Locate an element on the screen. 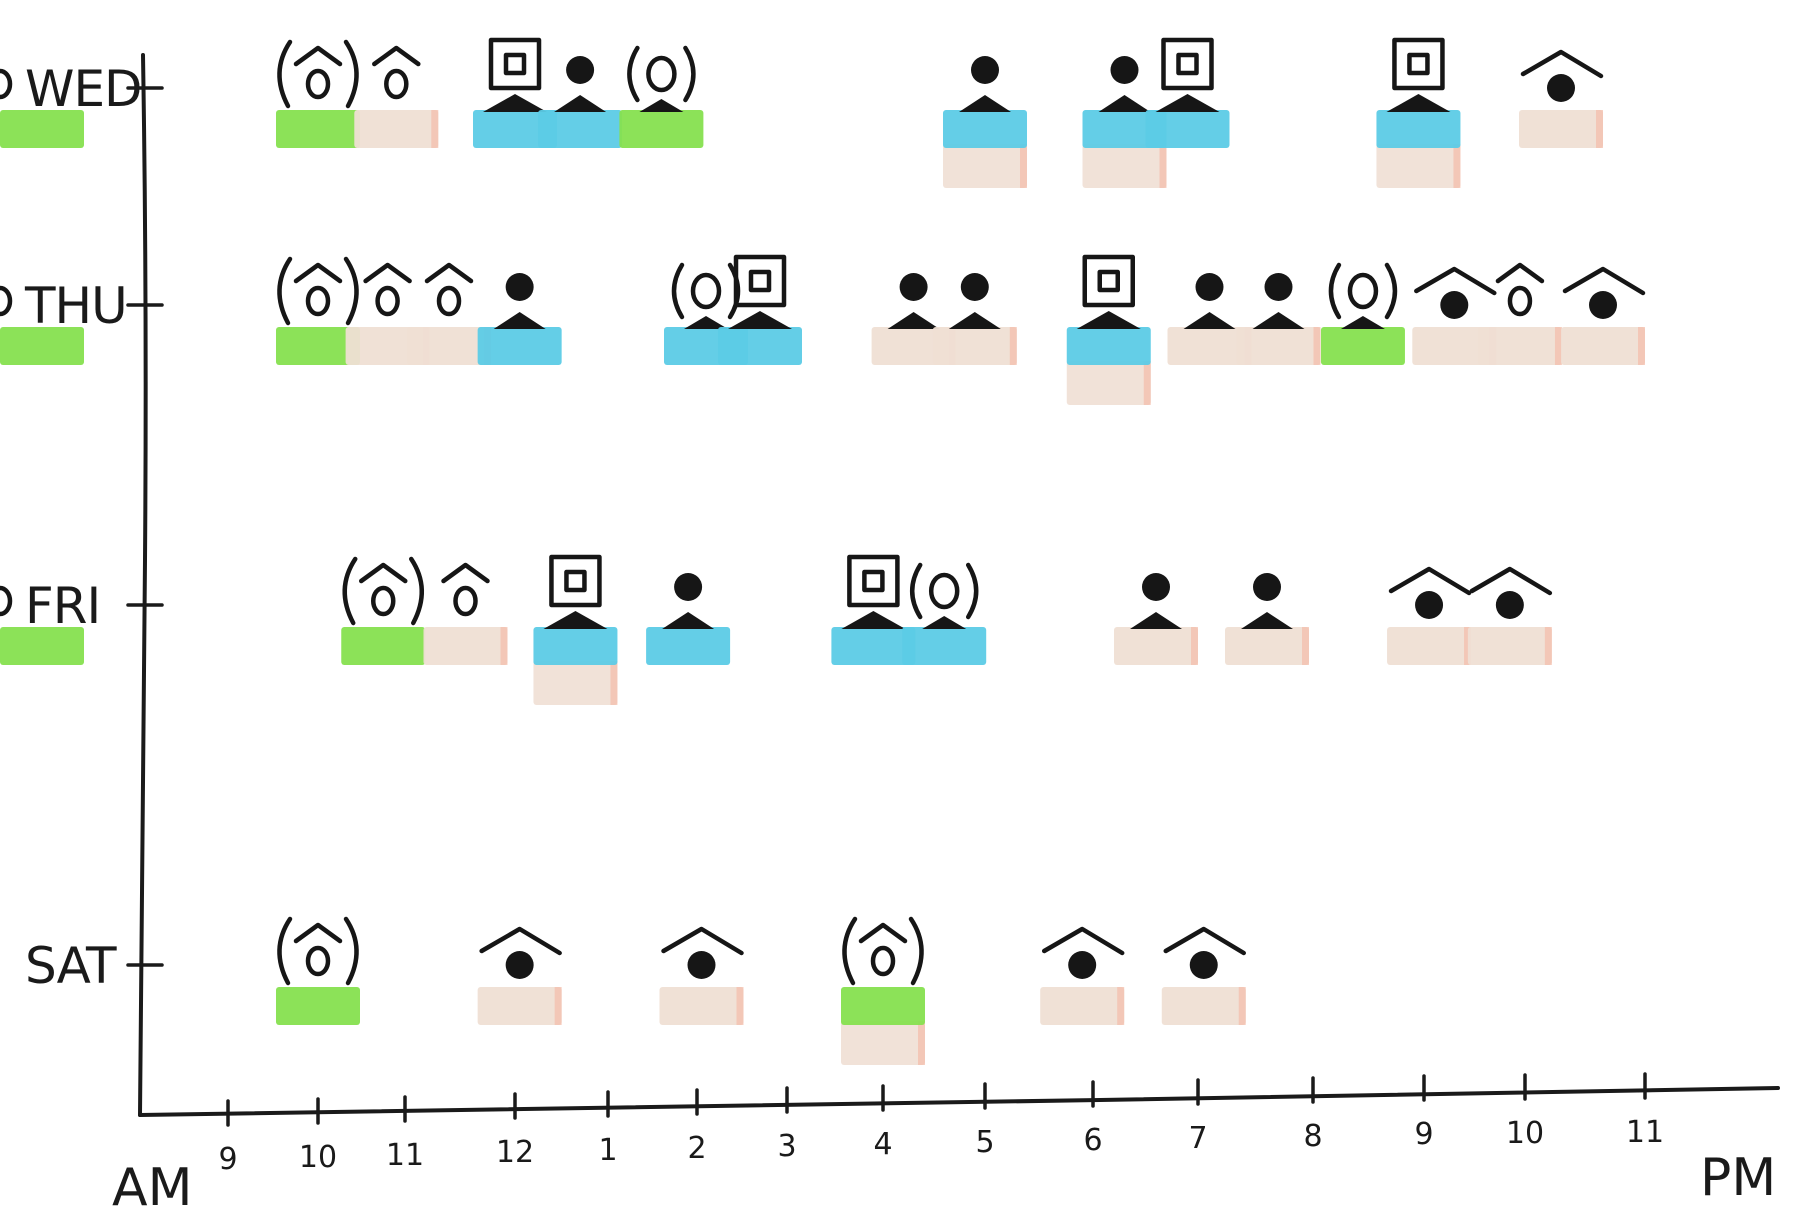 The image size is (1817, 1217). hour-tick-label: 11 is located at coordinates (405, 1155).